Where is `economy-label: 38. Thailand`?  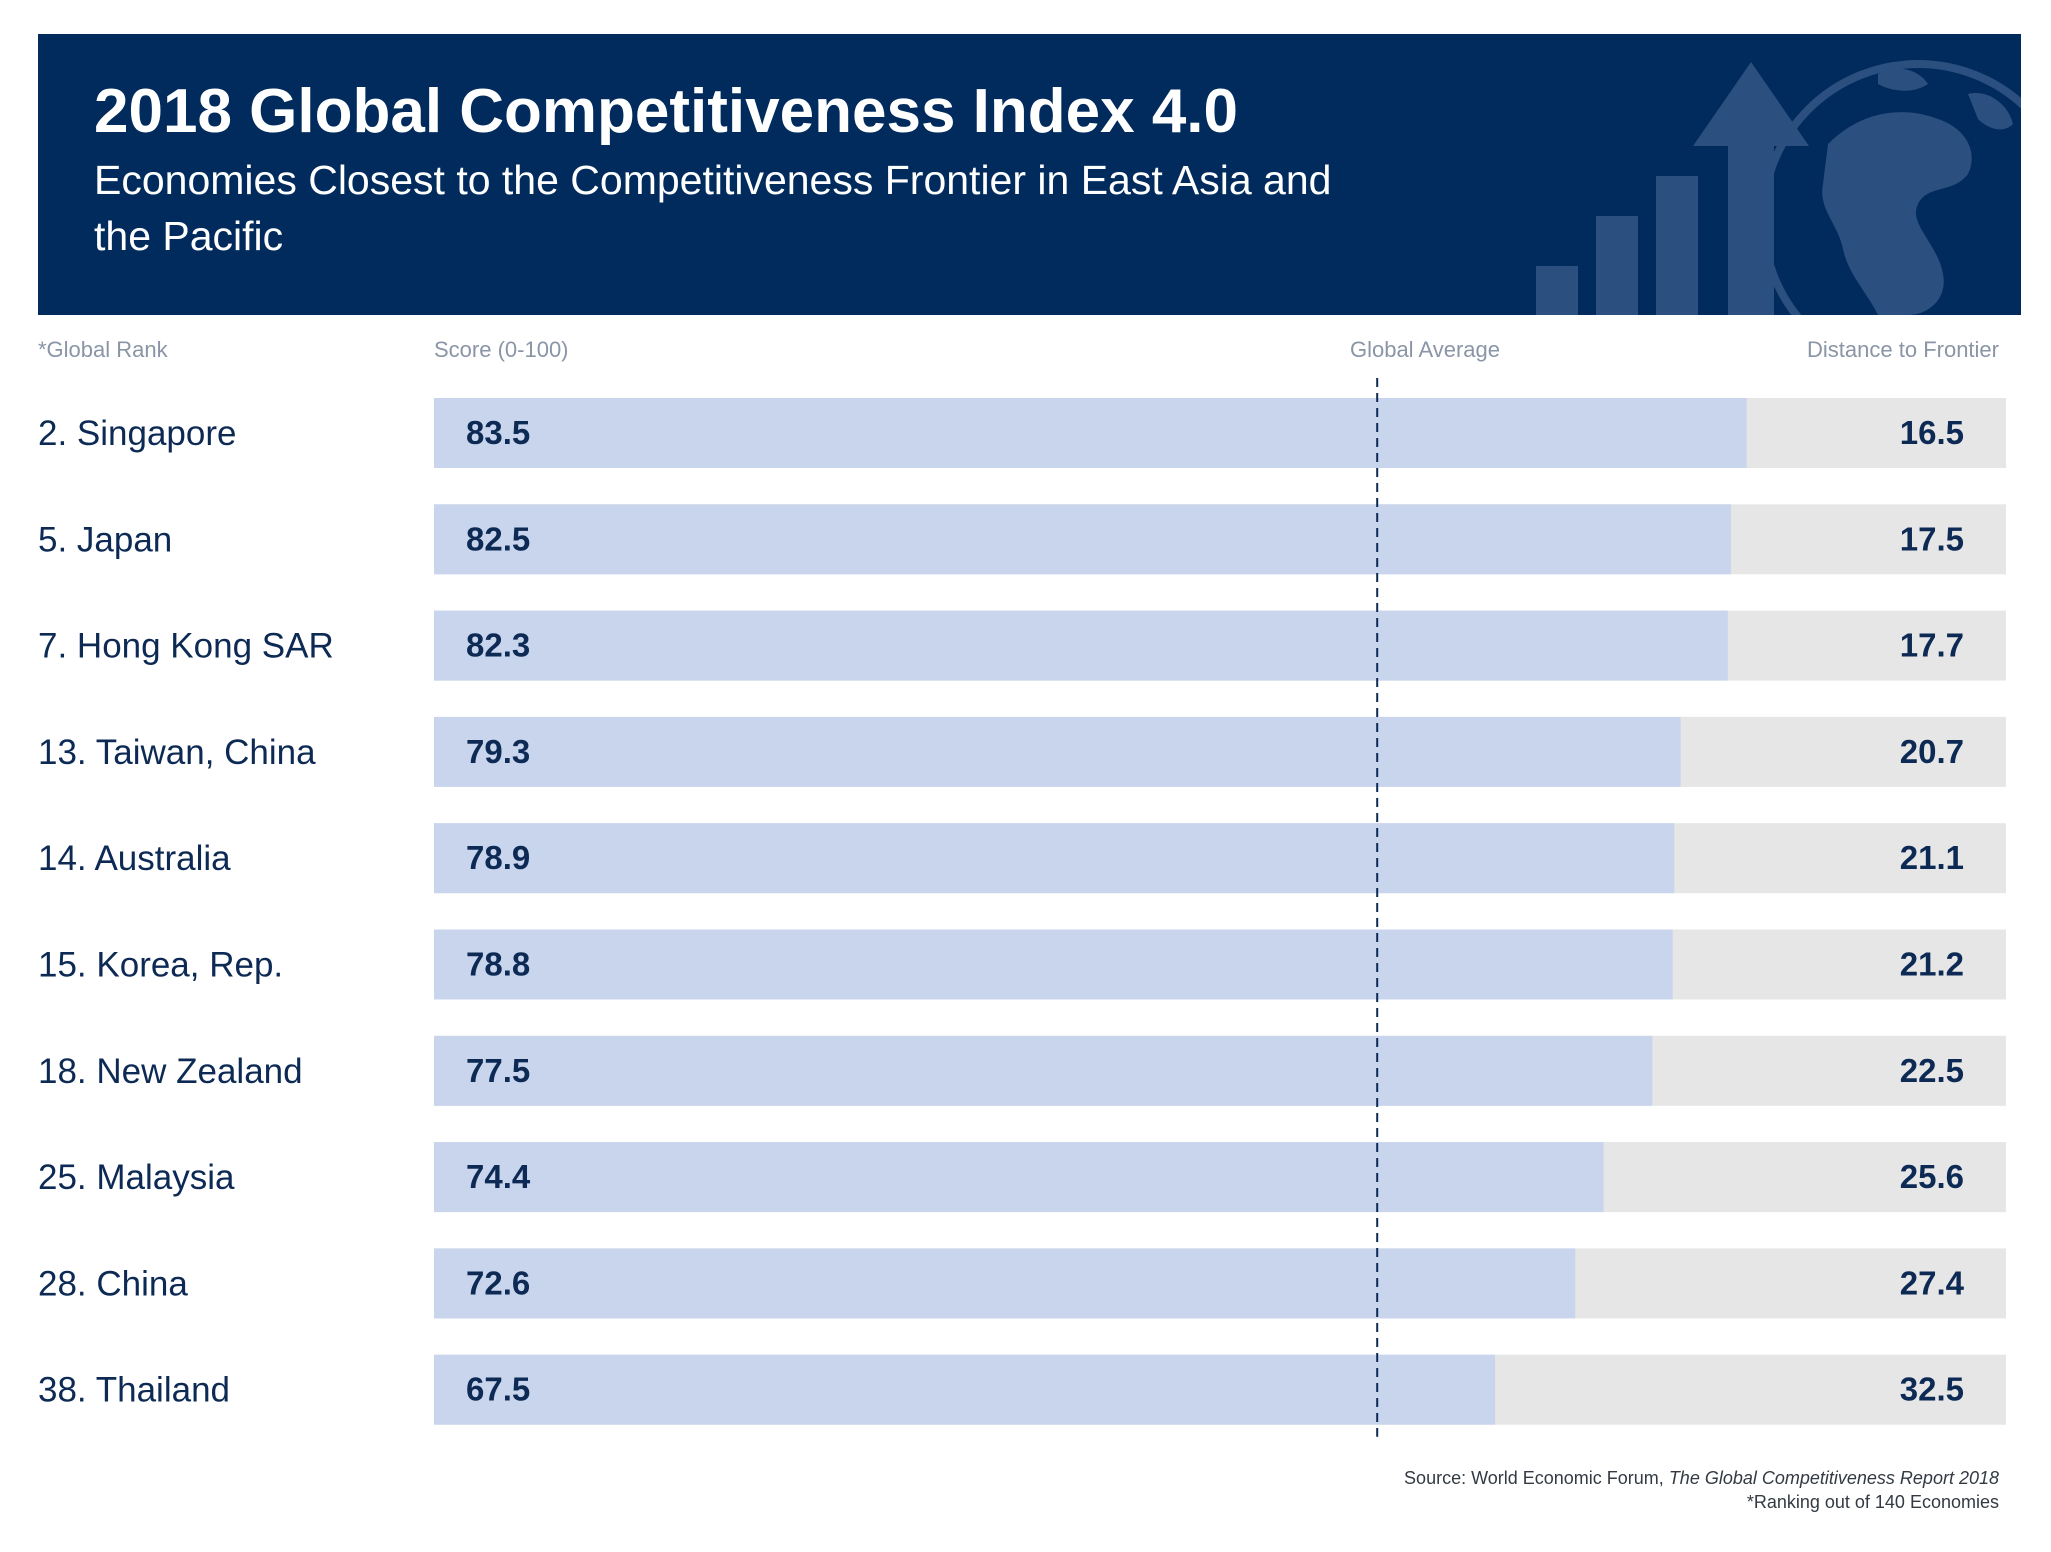 economy-label: 38. Thailand is located at coordinates (134, 1390).